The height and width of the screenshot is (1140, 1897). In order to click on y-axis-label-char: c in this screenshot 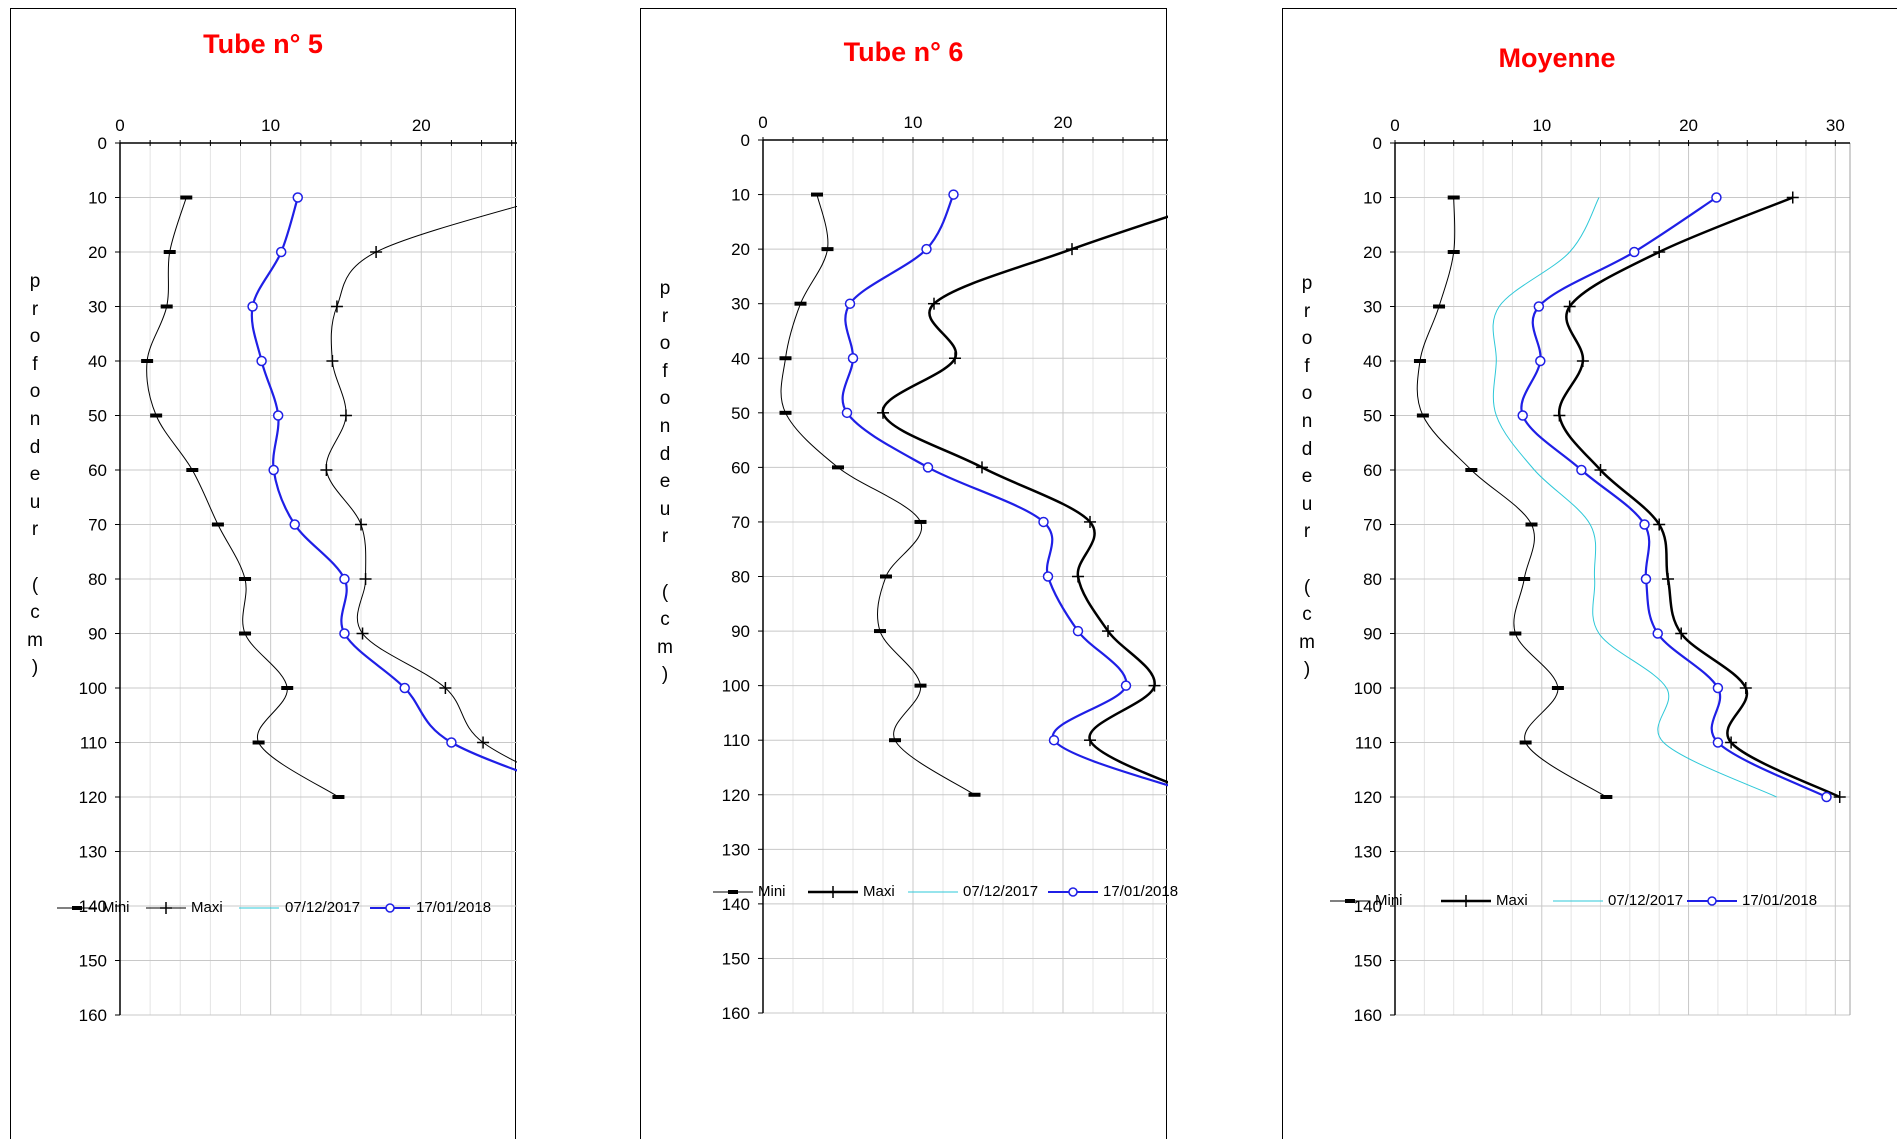, I will do `click(1307, 615)`.